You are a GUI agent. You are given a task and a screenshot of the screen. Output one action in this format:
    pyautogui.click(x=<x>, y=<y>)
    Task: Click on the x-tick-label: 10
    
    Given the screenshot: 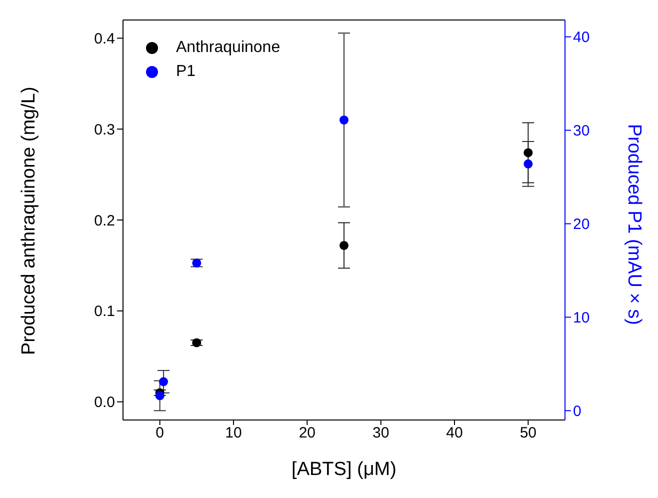 What is the action you would take?
    pyautogui.click(x=233, y=433)
    